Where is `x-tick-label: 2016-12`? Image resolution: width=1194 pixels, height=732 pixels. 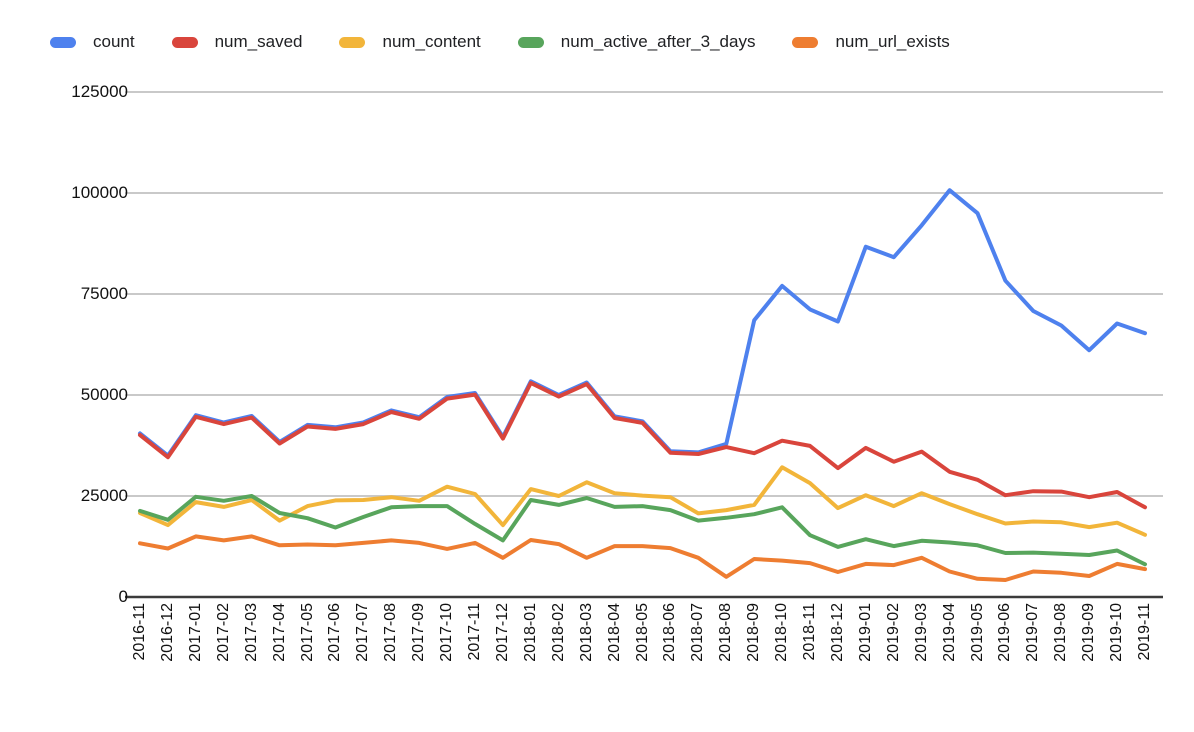
x-tick-label: 2016-12 is located at coordinates (167, 632).